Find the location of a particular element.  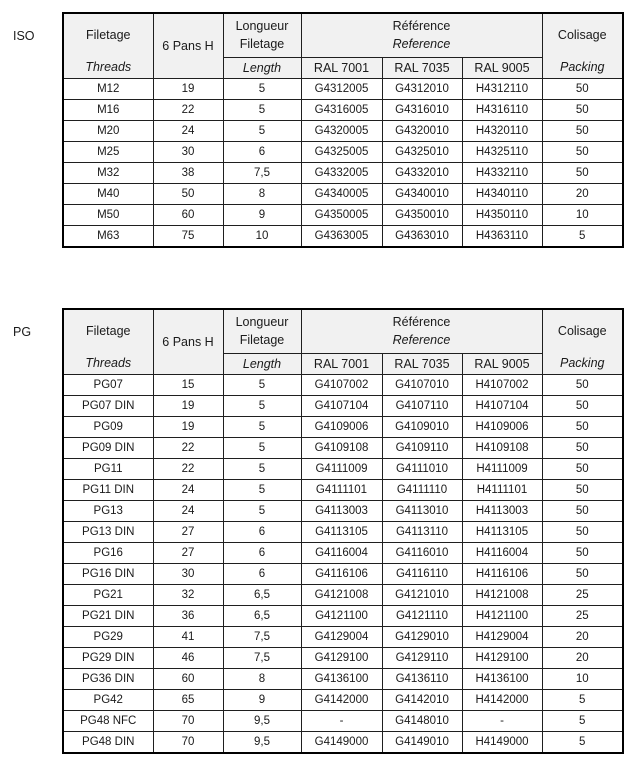

table-cell: H4111009 is located at coordinates (502, 469).